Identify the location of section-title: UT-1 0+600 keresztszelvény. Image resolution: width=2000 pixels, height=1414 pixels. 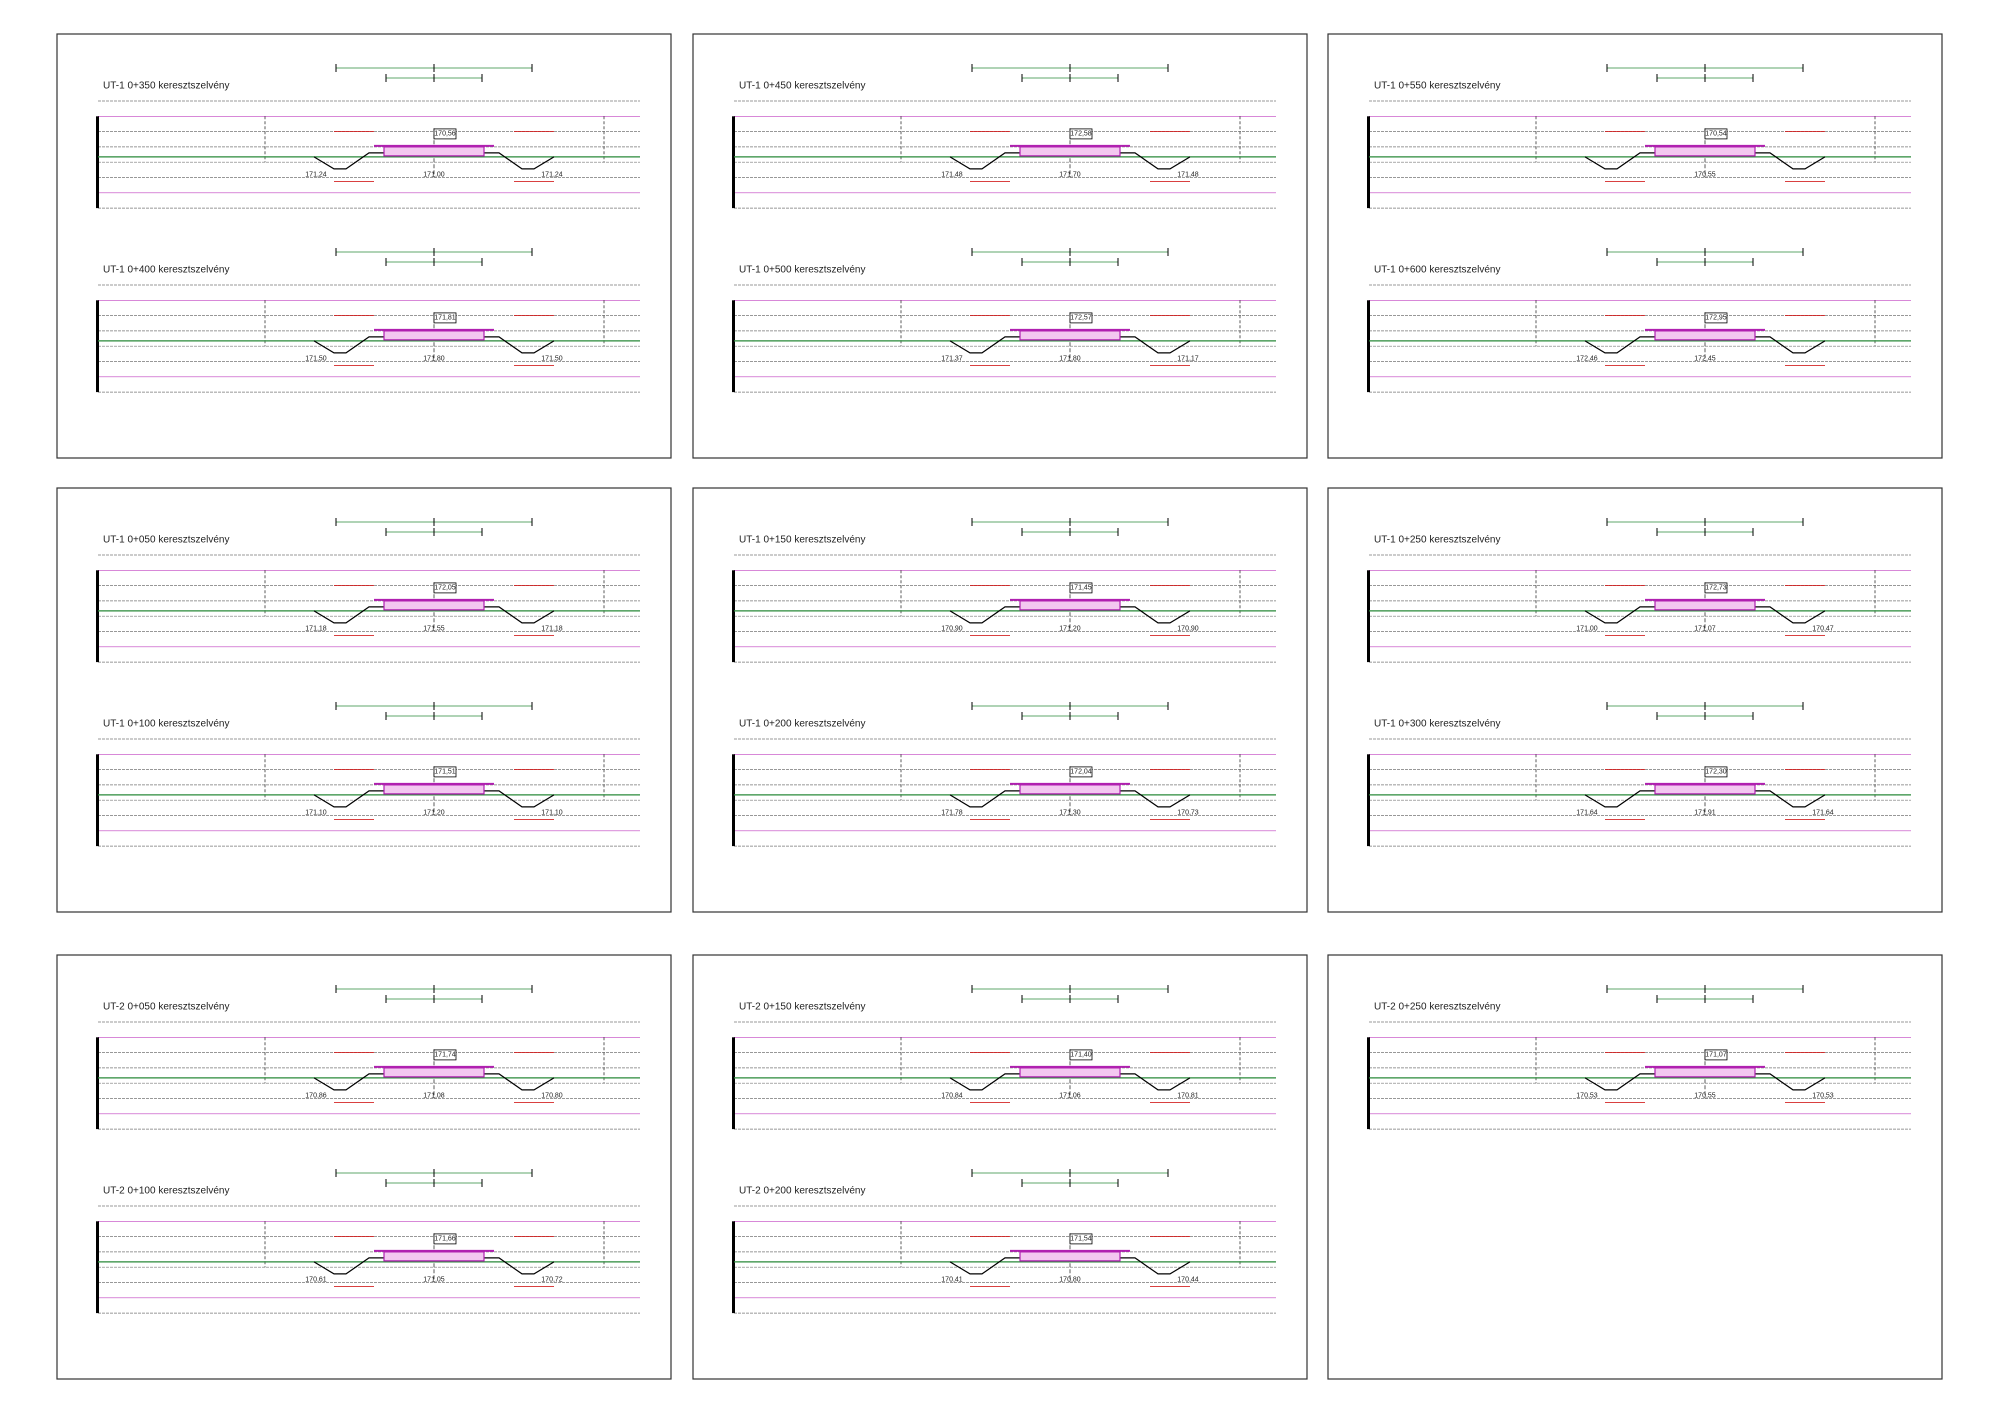
(1437, 270).